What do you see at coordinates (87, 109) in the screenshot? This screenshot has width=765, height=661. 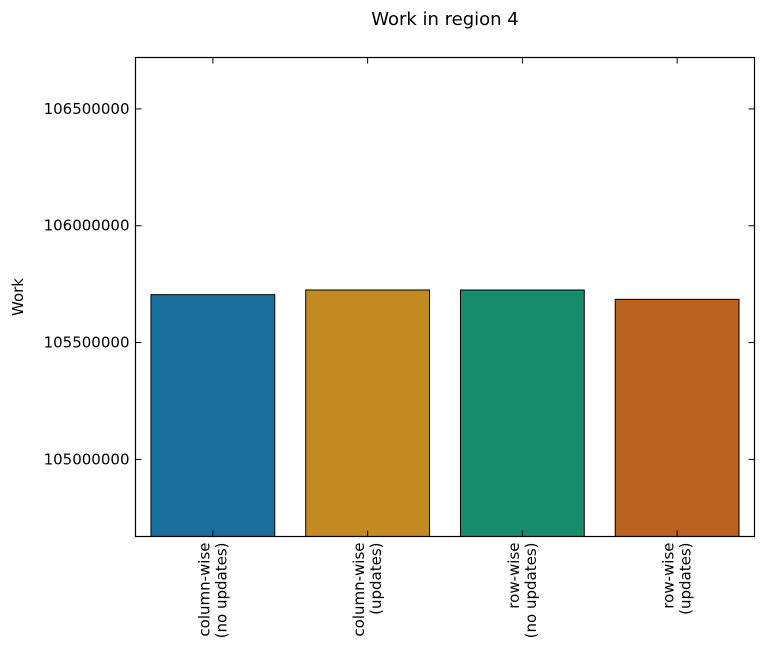 I see `y-tick-label: 106500000` at bounding box center [87, 109].